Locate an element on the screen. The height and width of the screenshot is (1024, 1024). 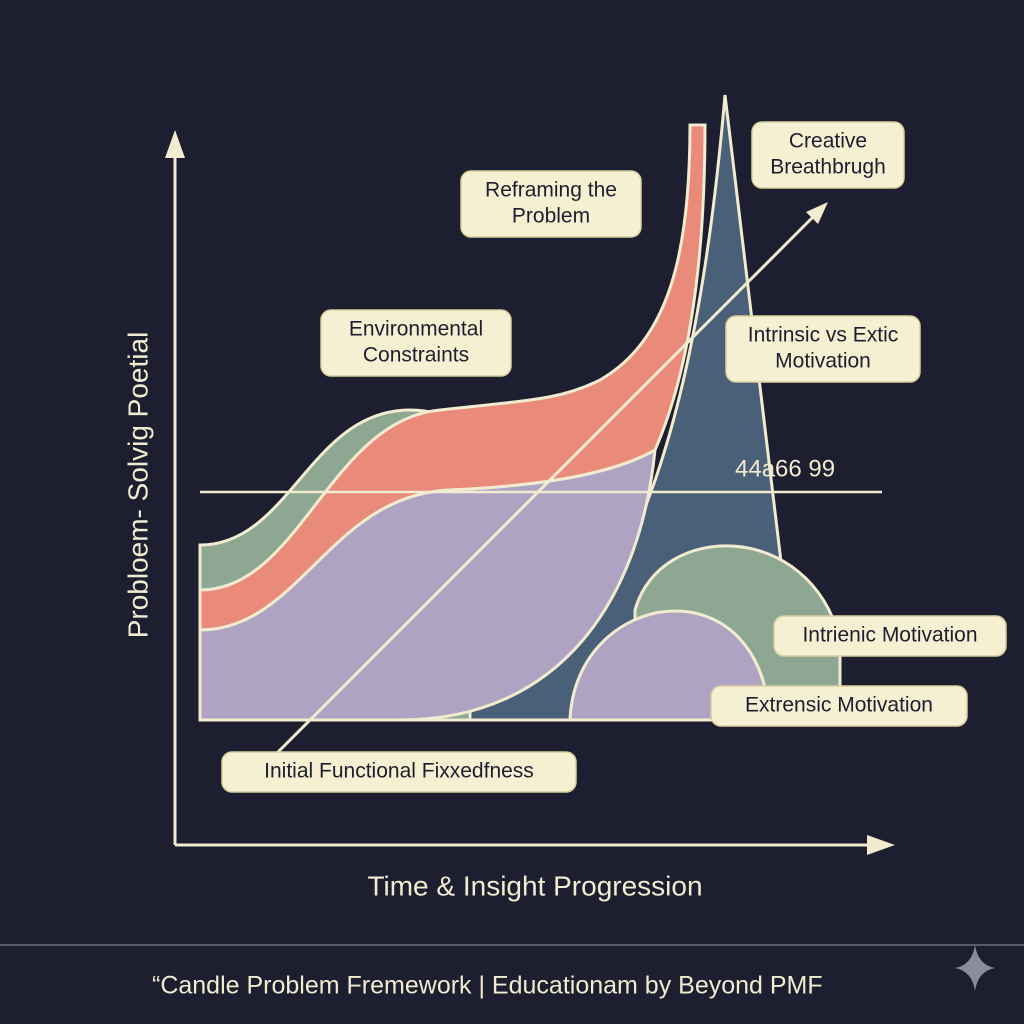
label-text: Creative is located at coordinates (828, 141).